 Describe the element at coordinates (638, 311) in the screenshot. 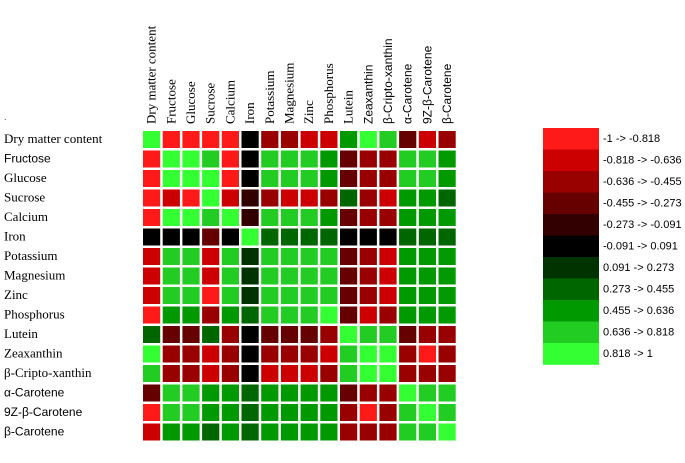

I see `legend-label: 0.455 -> 0.636` at that location.